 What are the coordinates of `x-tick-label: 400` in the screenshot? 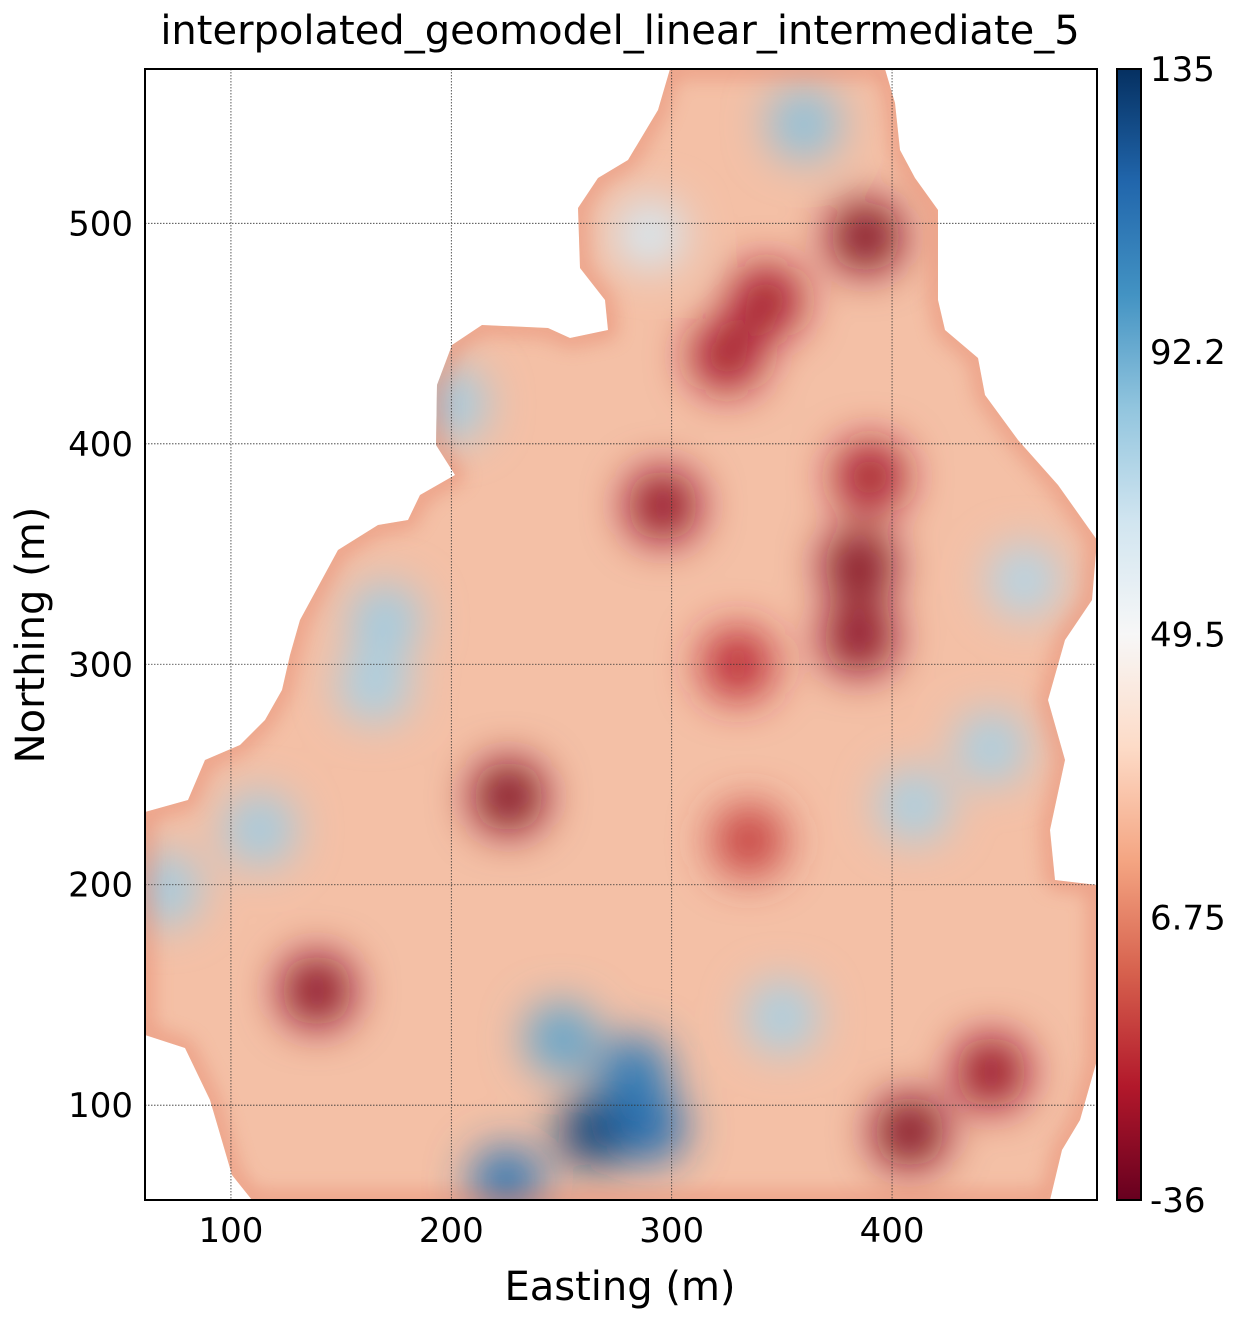 It's located at (892, 1231).